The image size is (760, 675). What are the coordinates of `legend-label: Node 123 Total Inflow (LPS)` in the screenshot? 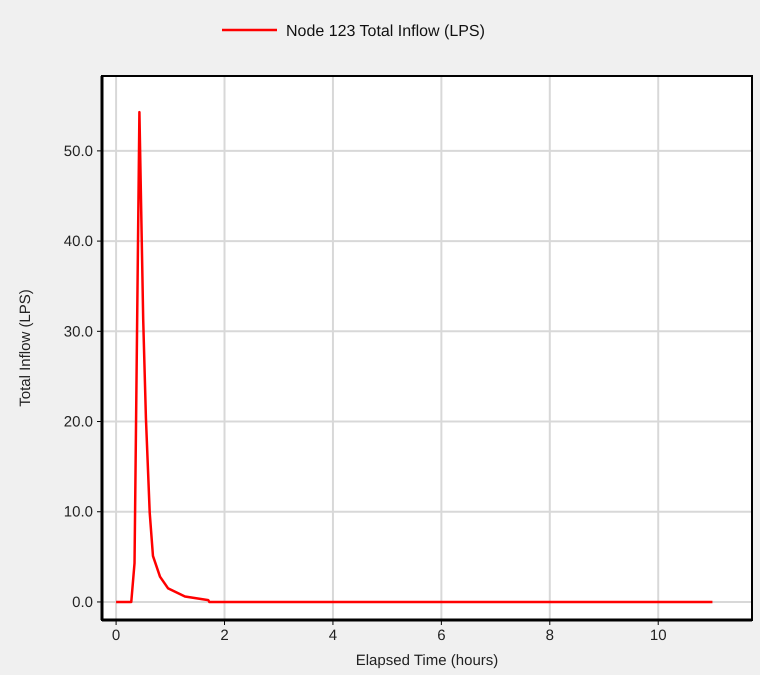 It's located at (385, 31).